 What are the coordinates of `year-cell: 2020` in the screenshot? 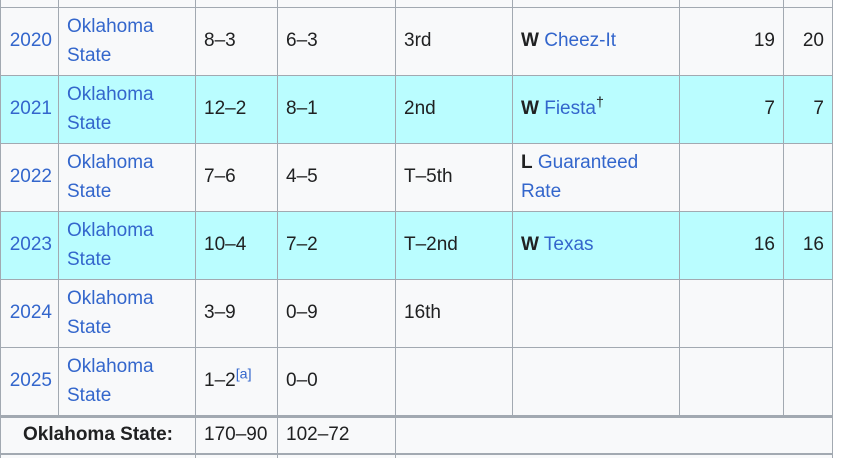 It's located at (29, 41).